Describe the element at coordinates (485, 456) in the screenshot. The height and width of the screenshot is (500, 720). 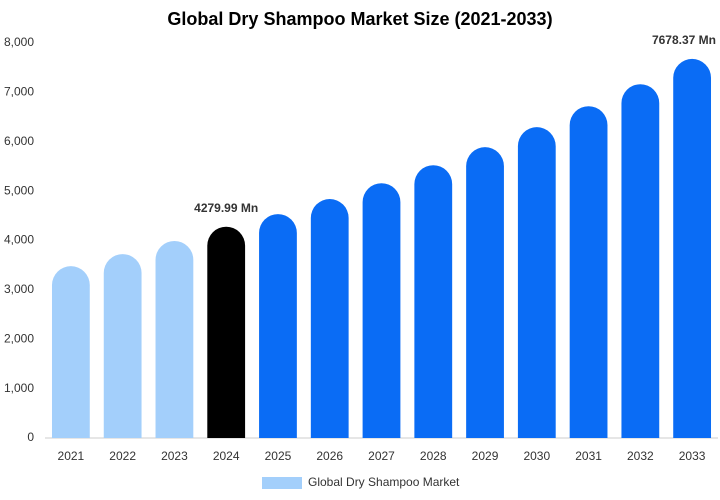
I see `x-tick-label: 2029` at that location.